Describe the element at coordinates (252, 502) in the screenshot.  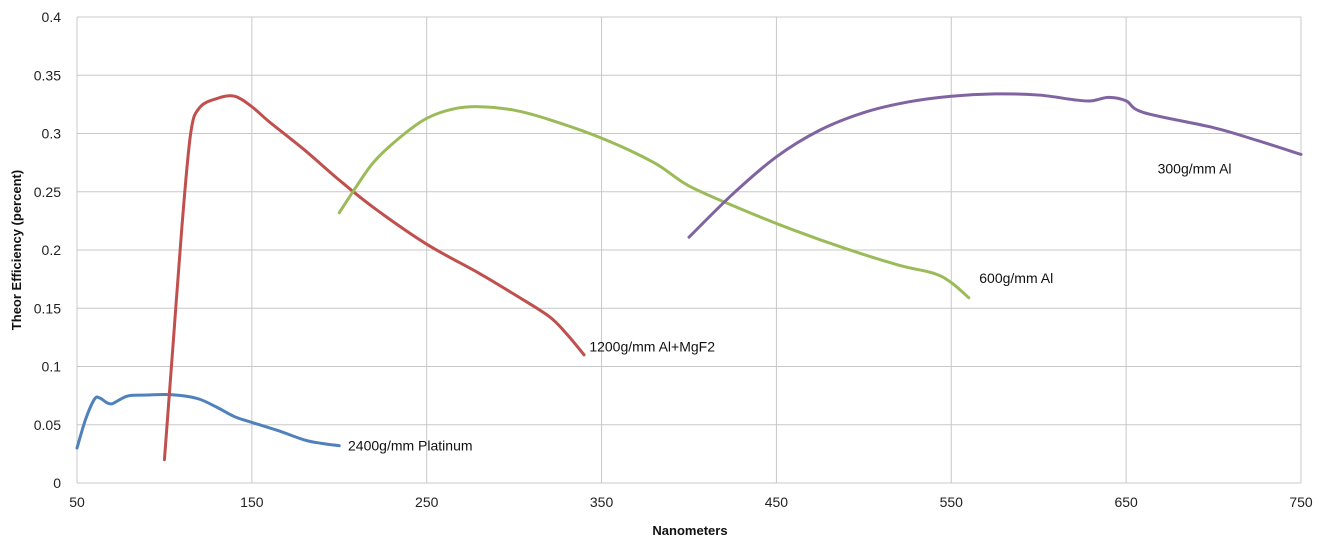
I see `x-tick-label: 150` at that location.